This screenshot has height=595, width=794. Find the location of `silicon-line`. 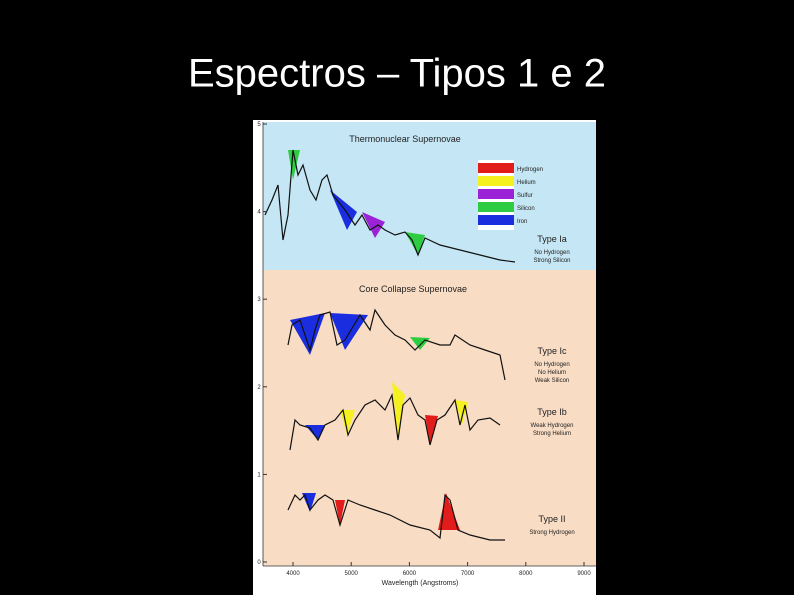

silicon-line is located at coordinates (294, 165).